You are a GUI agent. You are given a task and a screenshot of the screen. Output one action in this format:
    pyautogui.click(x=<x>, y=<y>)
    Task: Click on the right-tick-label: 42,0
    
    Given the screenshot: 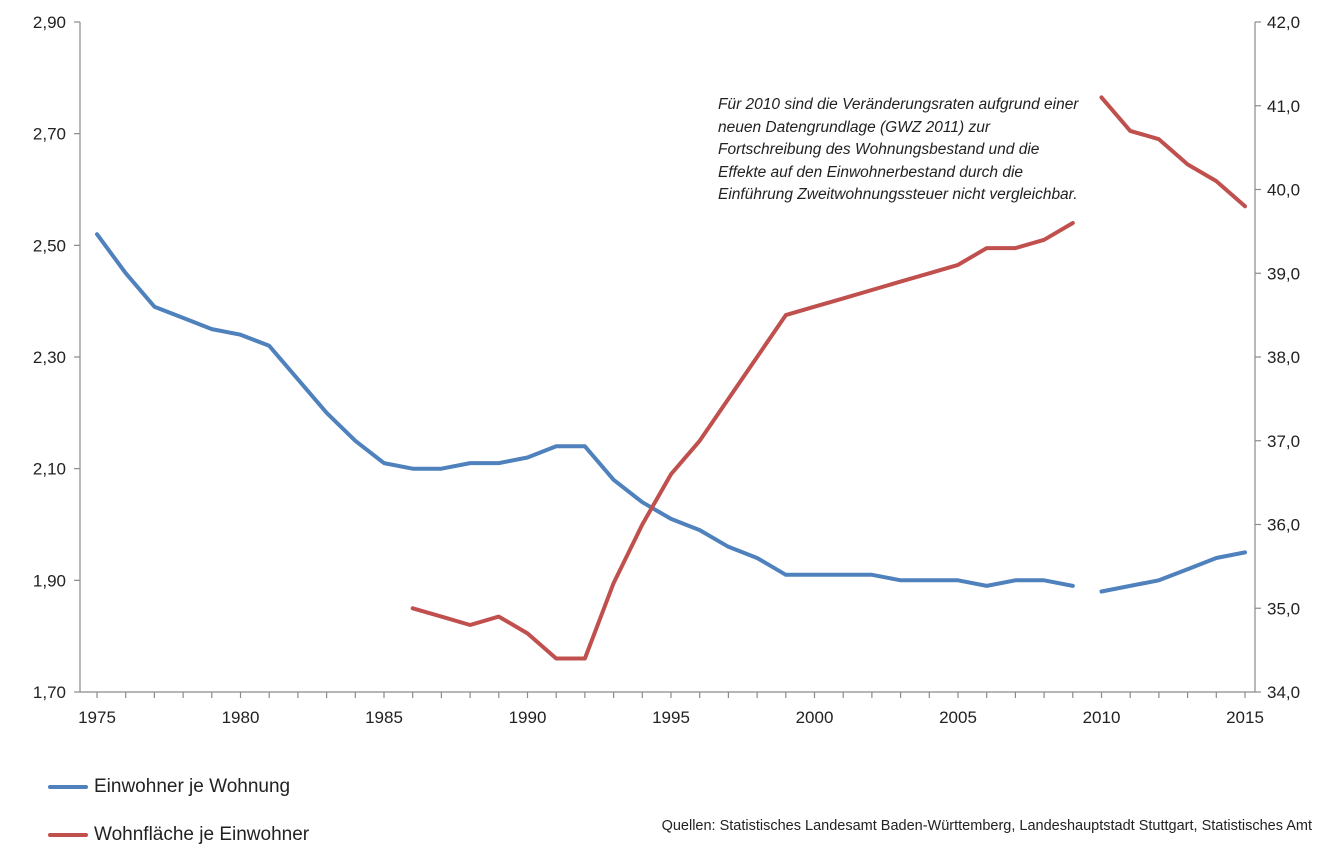 What is the action you would take?
    pyautogui.click(x=1283, y=22)
    